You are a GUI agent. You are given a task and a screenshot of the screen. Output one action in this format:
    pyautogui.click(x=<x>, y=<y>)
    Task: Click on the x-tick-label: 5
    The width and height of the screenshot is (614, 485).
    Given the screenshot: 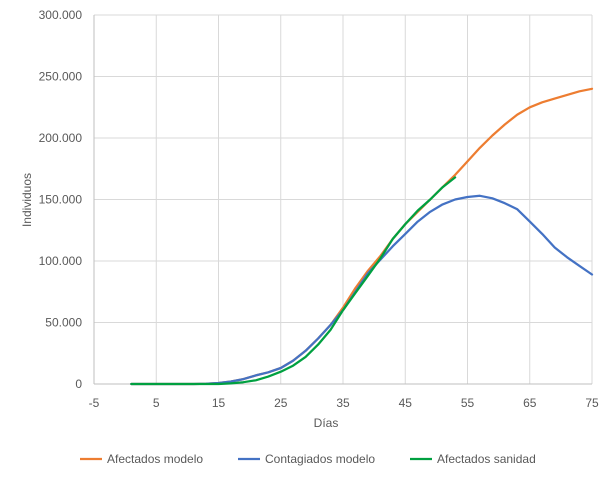 What is the action you would take?
    pyautogui.click(x=156, y=403)
    